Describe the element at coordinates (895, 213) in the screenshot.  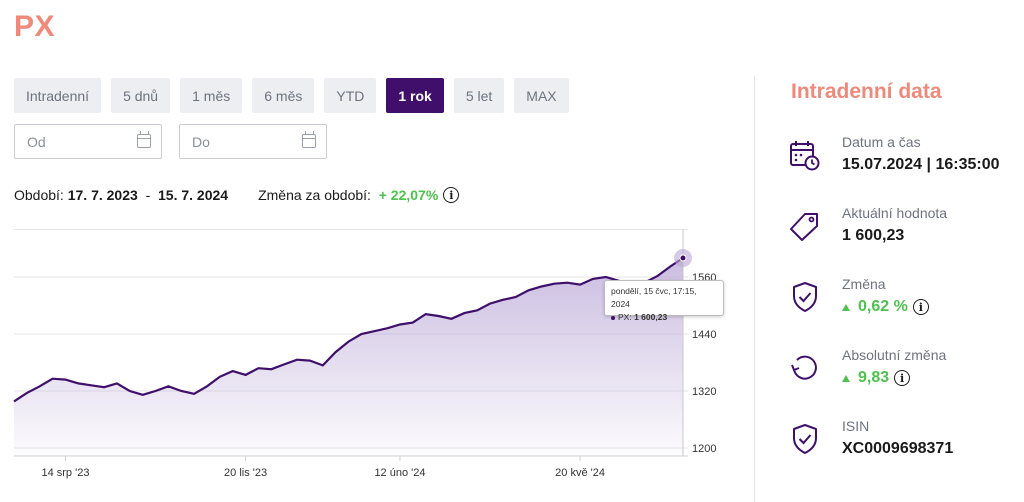
I see `current-value-label: Aktuální hodnota` at that location.